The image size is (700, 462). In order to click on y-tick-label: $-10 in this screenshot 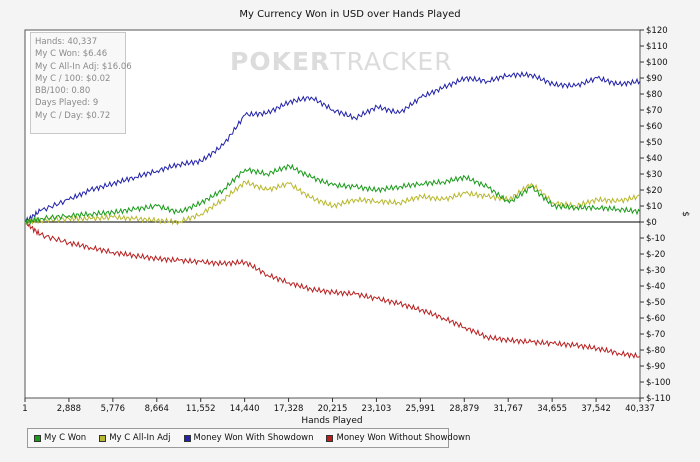, I will do `click(655, 239)`.